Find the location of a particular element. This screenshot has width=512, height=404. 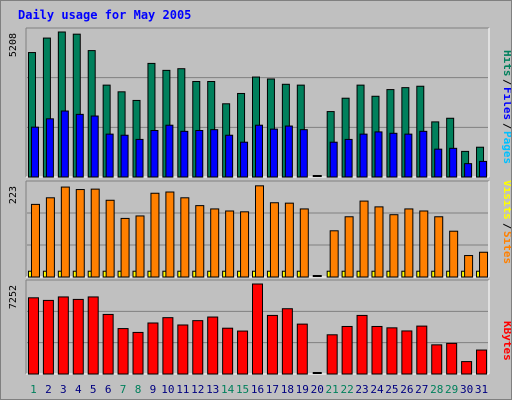

kbytes-empty-marker is located at coordinates (317, 373).